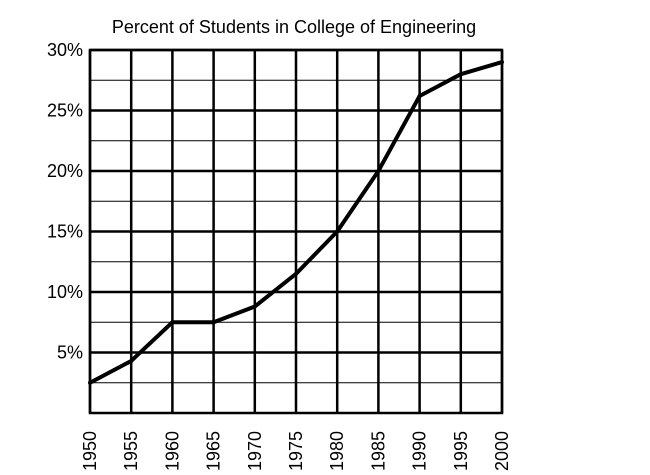  What do you see at coordinates (378, 451) in the screenshot?
I see `x-tick-label: 1985` at bounding box center [378, 451].